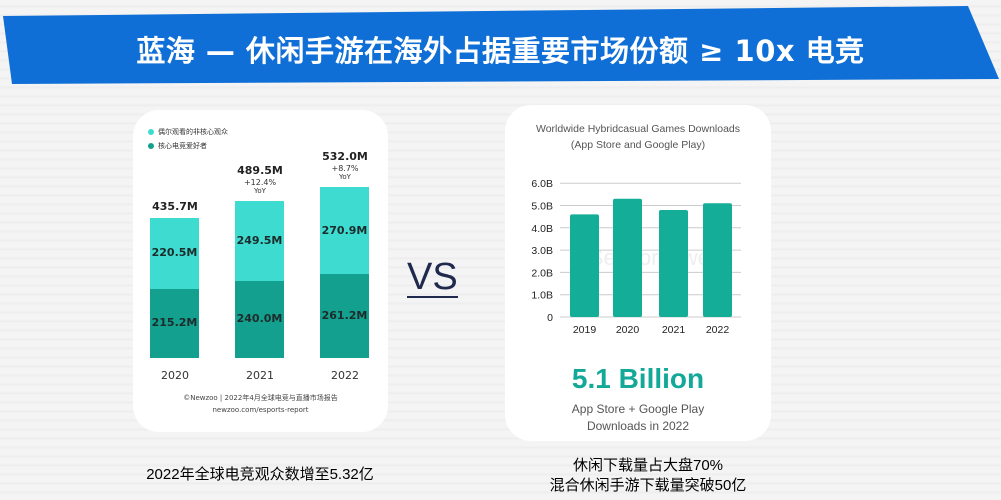 The width and height of the screenshot is (1001, 500). Describe the element at coordinates (542, 273) in the screenshot. I see `y-tick-label: 2.0B` at that location.